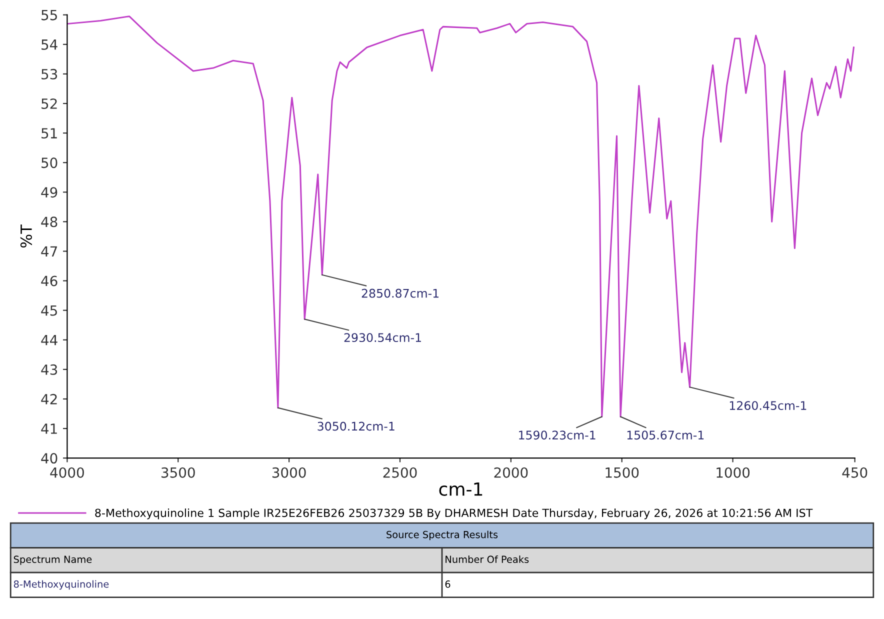 Image resolution: width=884 pixels, height=619 pixels. I want to click on y-tick-label: 53, so click(50, 74).